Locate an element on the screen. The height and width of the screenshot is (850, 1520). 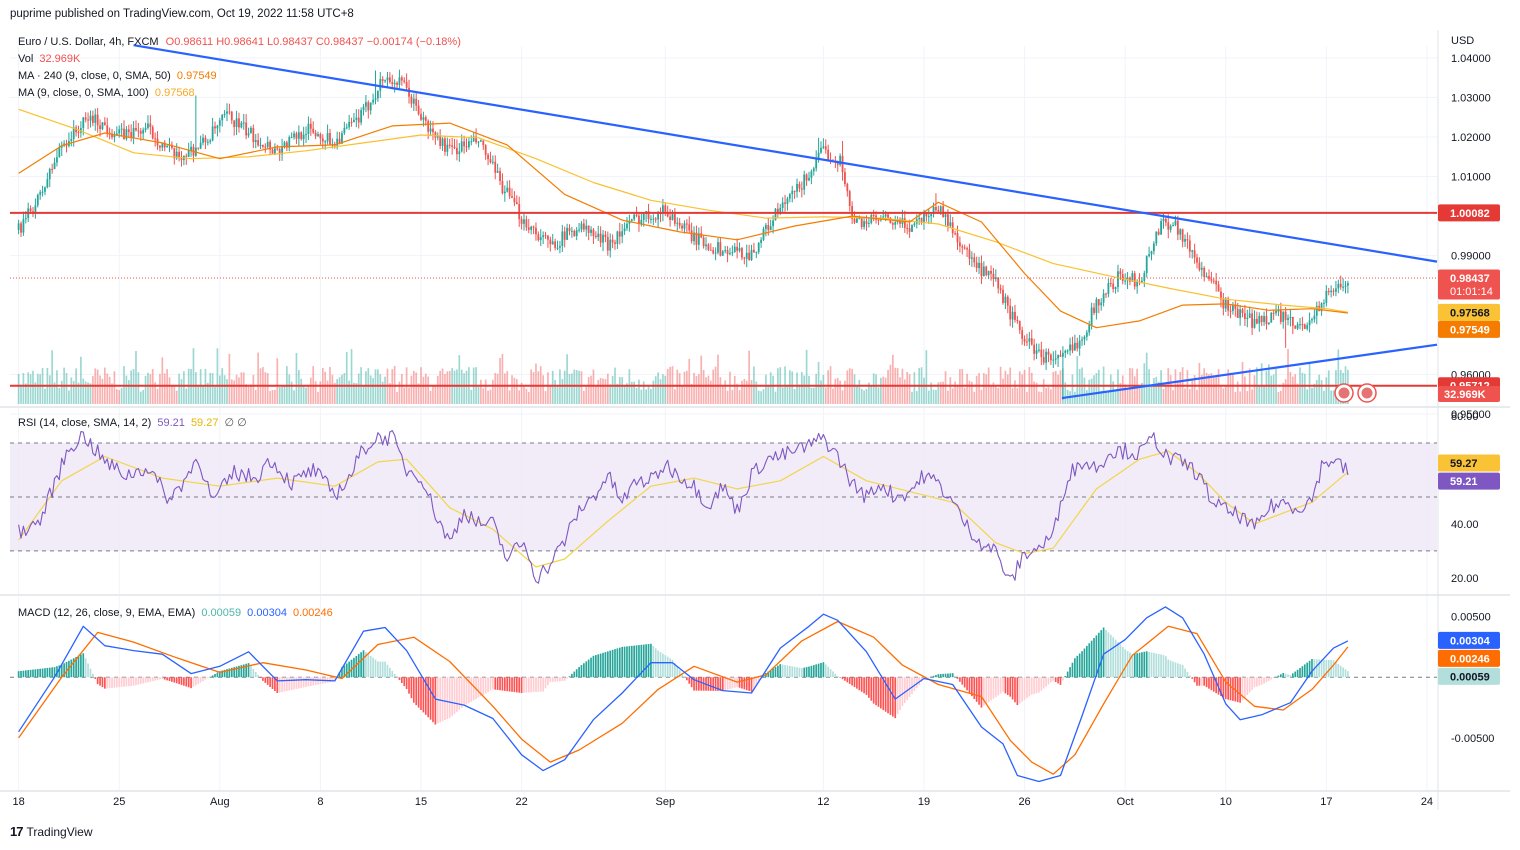
rsi-axis-tag: 59.21 is located at coordinates (1464, 482).